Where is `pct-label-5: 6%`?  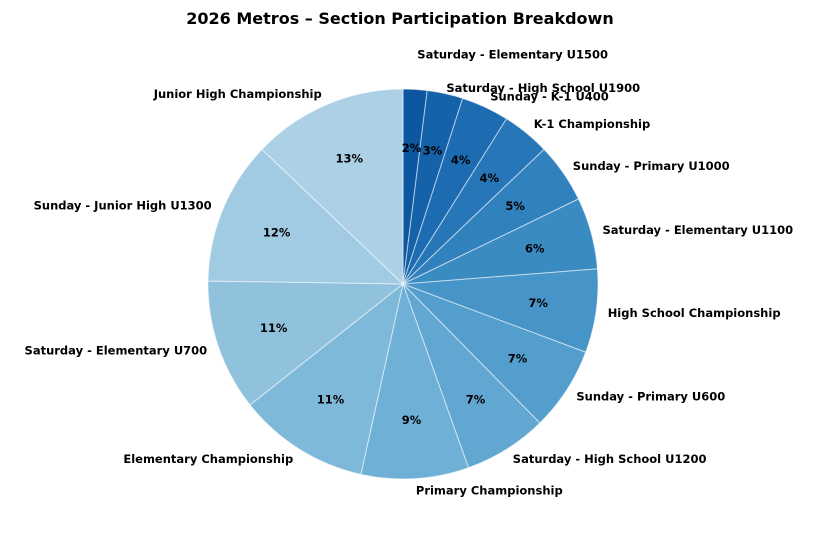 pct-label-5: 6% is located at coordinates (535, 248).